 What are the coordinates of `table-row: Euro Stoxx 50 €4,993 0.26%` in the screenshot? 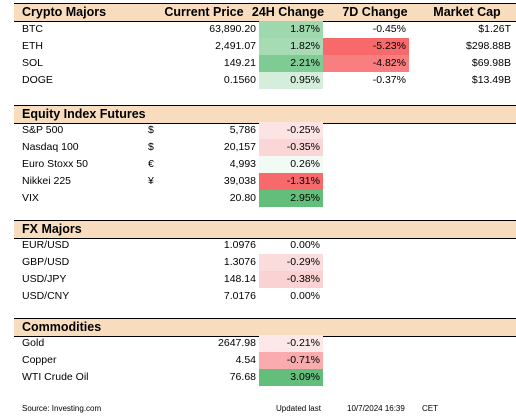 It's located at (265, 164).